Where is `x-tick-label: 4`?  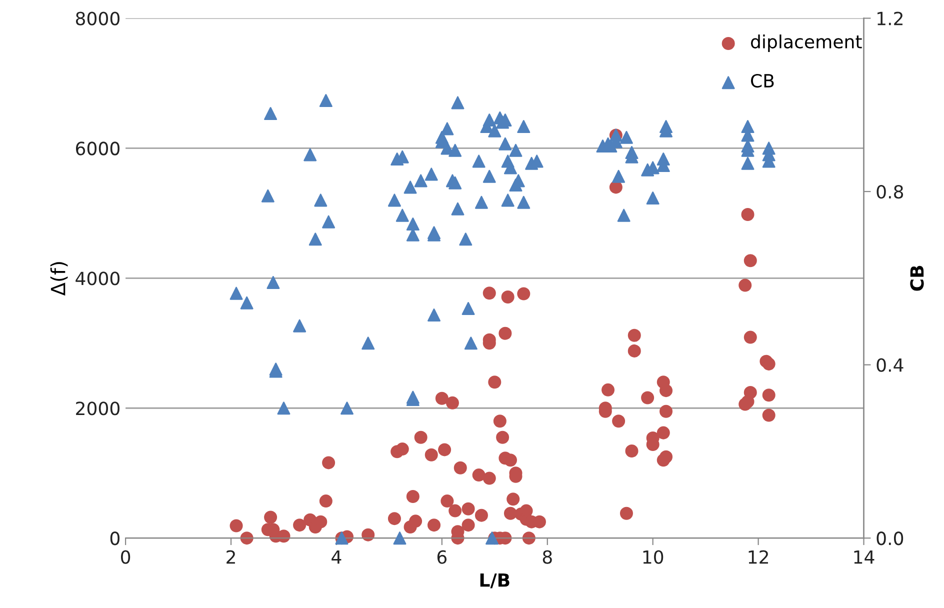
x-tick-label: 4 is located at coordinates (337, 557).